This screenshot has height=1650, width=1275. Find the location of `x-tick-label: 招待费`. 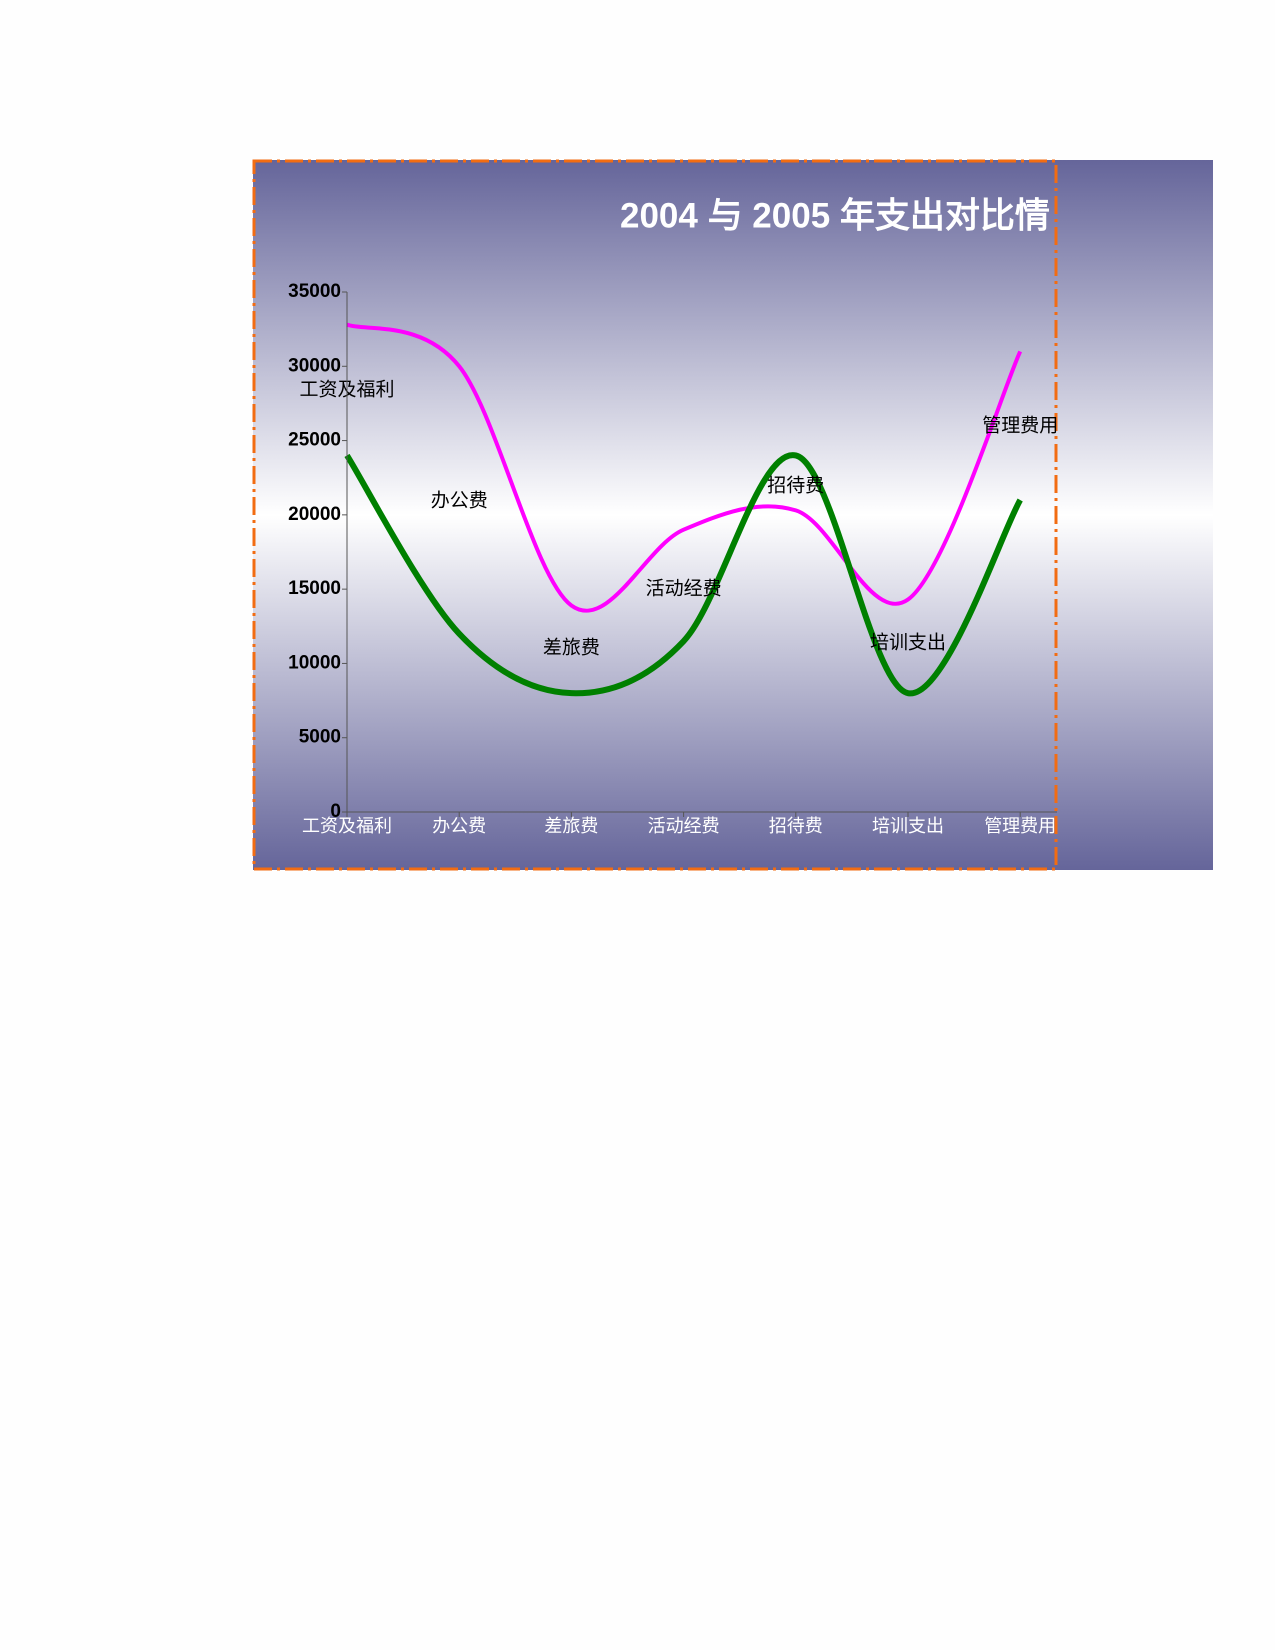

x-tick-label: 招待费 is located at coordinates (796, 826).